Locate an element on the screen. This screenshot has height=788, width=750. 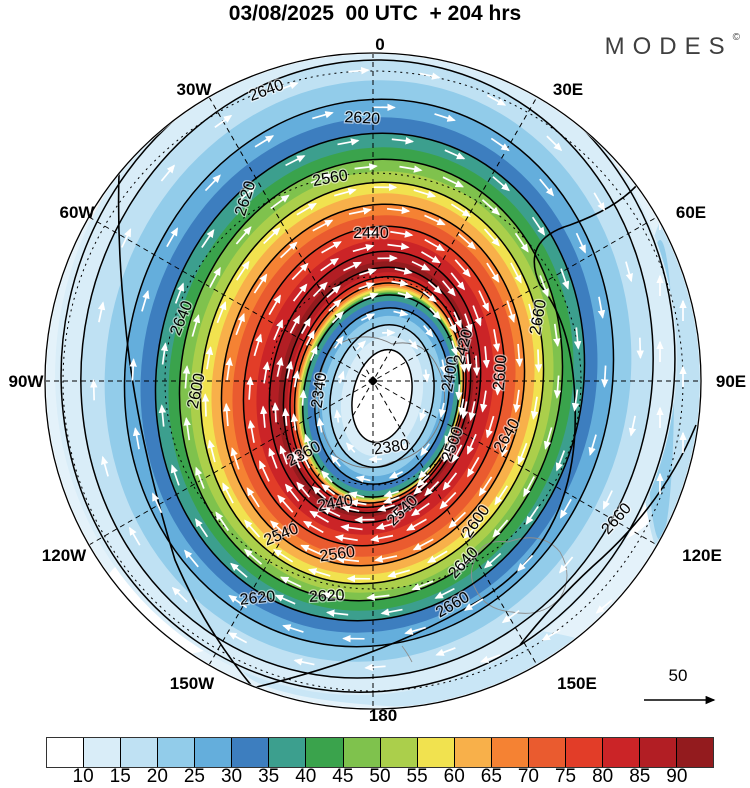
colorbar-tick-label: 55 is located at coordinates (417, 777).